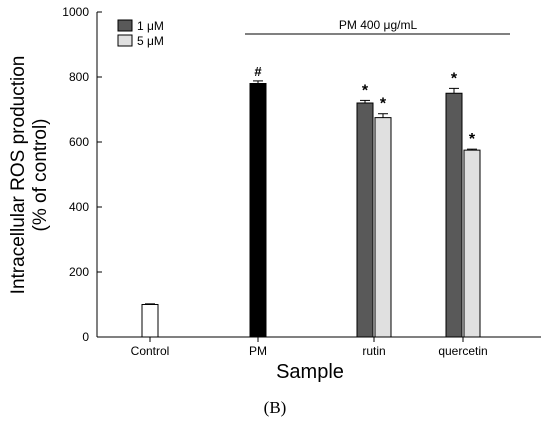 The height and width of the screenshot is (424, 550). What do you see at coordinates (258, 71) in the screenshot?
I see `significance-label: #` at bounding box center [258, 71].